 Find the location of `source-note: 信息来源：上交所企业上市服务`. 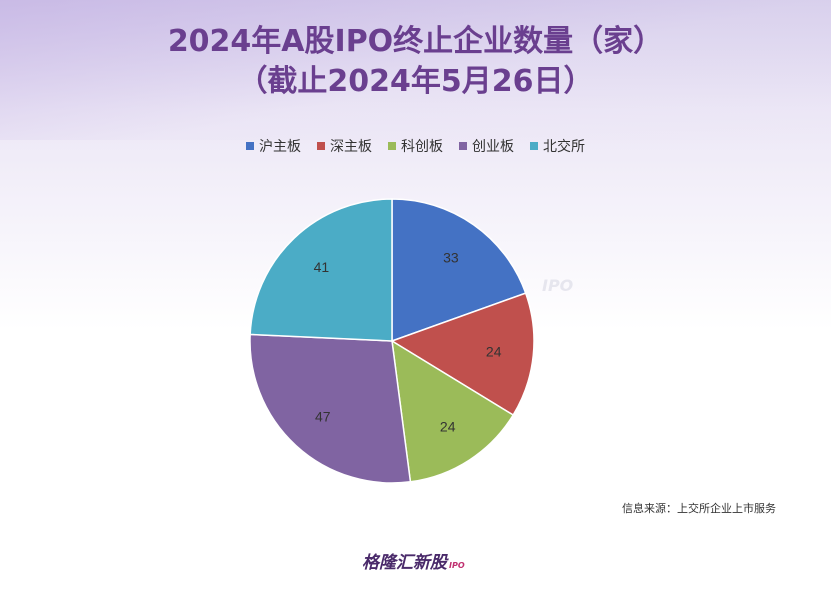

source-note: 信息来源：上交所企业上市服务 is located at coordinates (699, 508).